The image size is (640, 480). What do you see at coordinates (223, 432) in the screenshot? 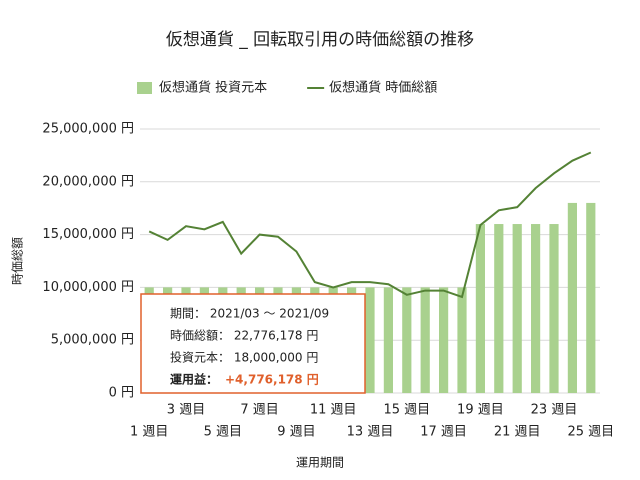
I see `x-tick-label: 5 週目` at bounding box center [223, 432].